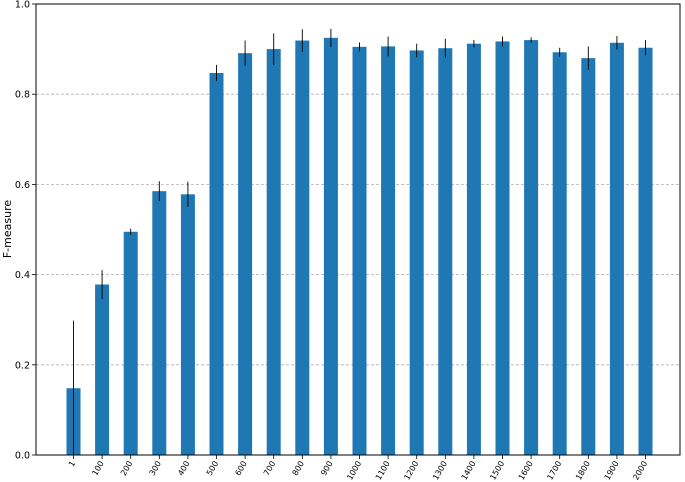 This screenshot has height=482, width=685. Describe the element at coordinates (383, 471) in the screenshot. I see `x-tick-label: 1100` at that location.